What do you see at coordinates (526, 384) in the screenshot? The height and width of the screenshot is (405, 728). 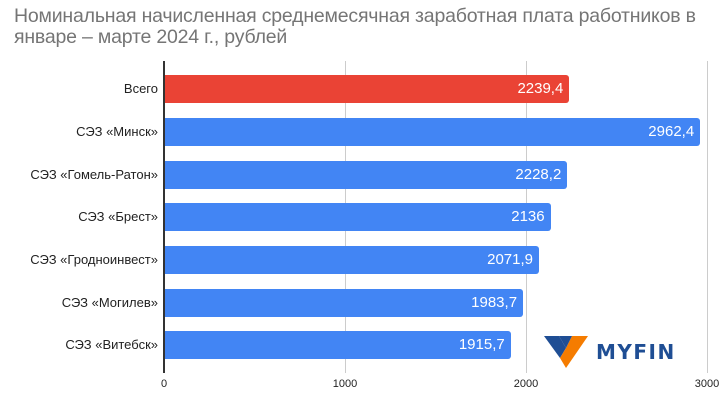 I see `x-tick-label: 2000` at bounding box center [526, 384].